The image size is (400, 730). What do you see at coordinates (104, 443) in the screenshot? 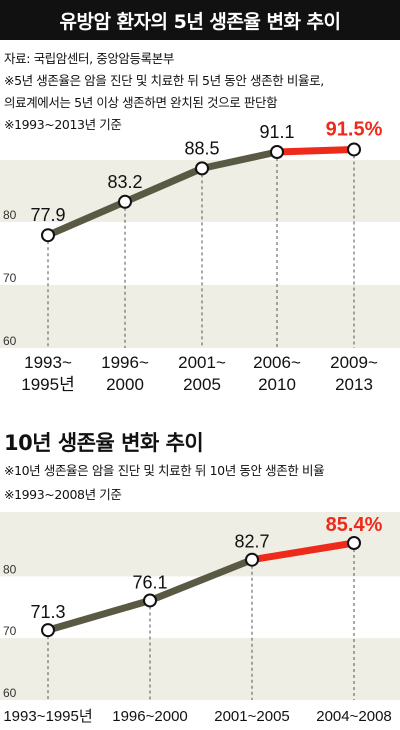
I see `section2-title: 10년 생존율 변화 추이` at bounding box center [104, 443].